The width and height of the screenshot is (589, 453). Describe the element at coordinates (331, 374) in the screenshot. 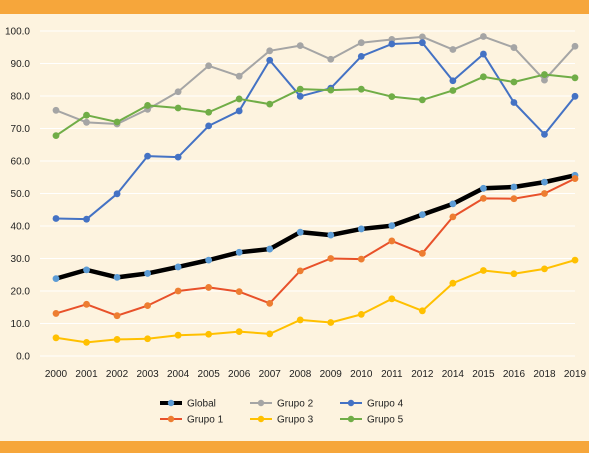

I see `x-tick-label: 2009` at that location.